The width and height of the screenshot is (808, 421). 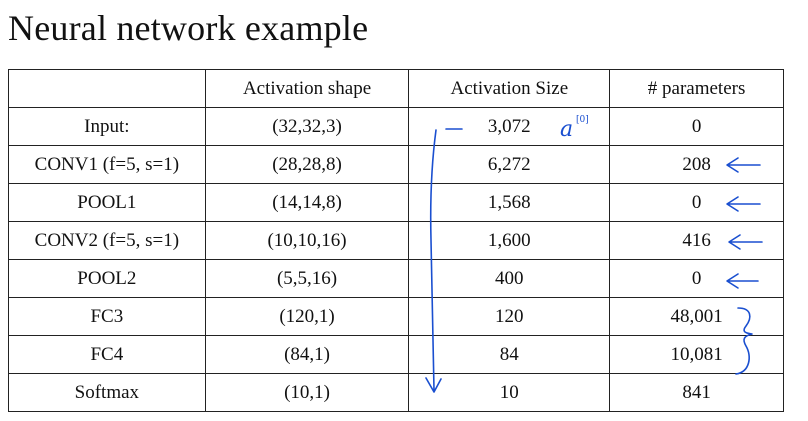 What do you see at coordinates (107, 240) in the screenshot?
I see `layer-name: CONV2 (f=5, s=1)` at bounding box center [107, 240].